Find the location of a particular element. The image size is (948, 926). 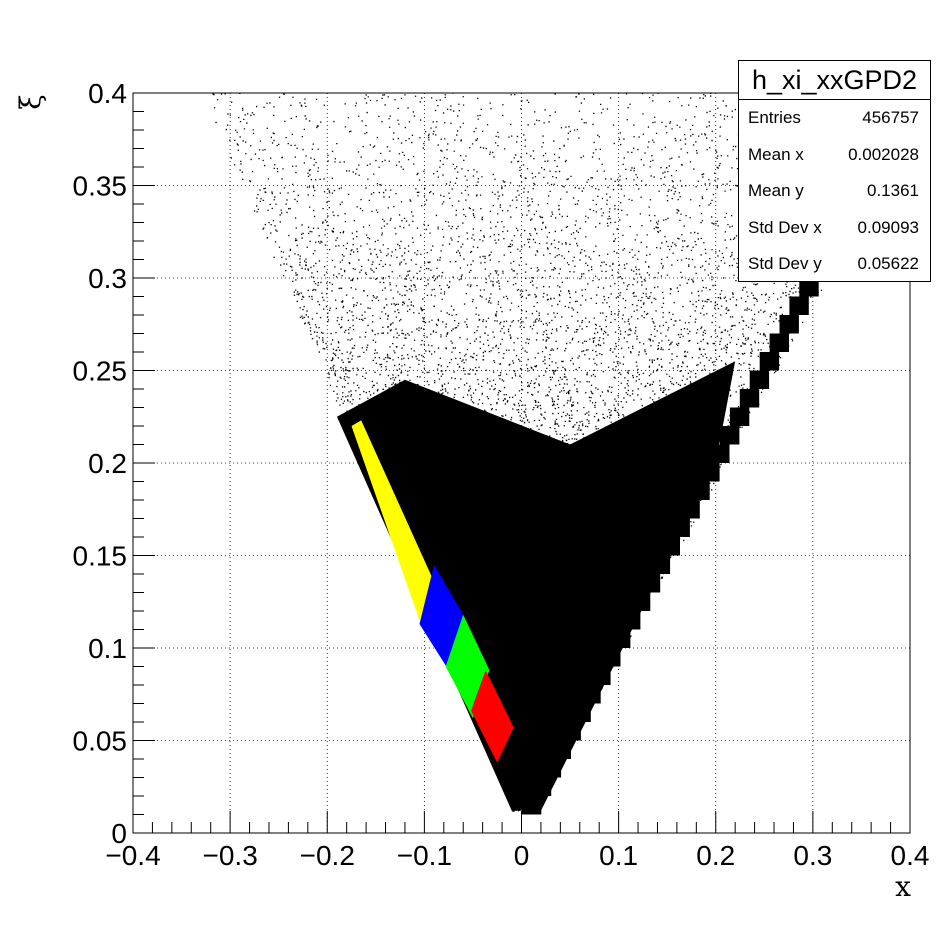

stats-label: Mean x is located at coordinates (776, 154).